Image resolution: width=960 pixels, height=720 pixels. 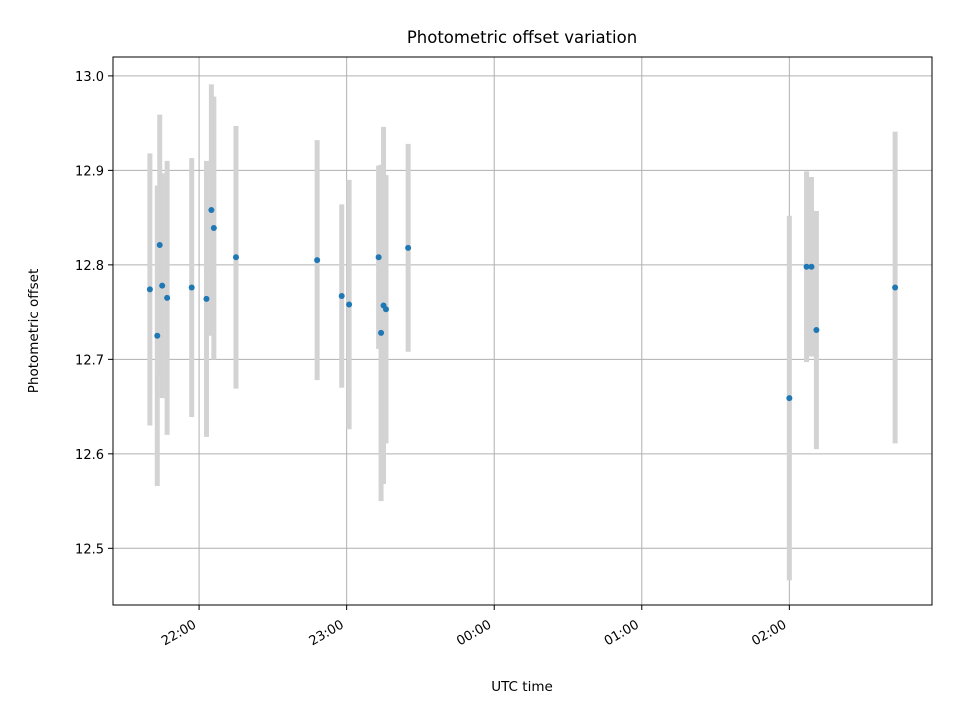 What do you see at coordinates (89, 266) in the screenshot?
I see `y-tick-label: 12.8` at bounding box center [89, 266].